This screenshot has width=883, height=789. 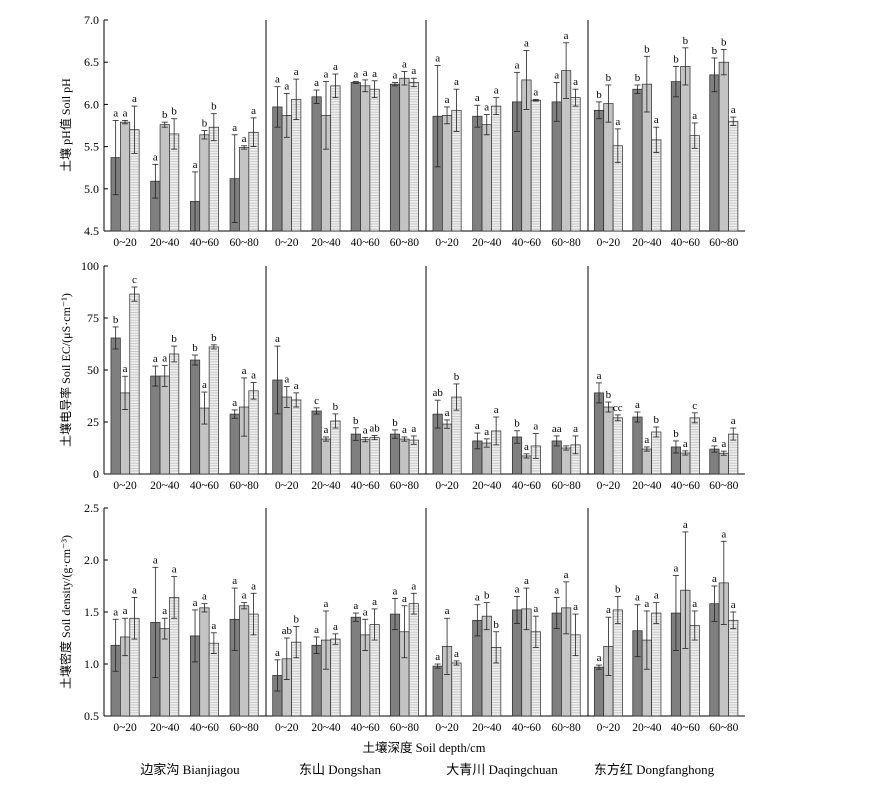 I want to click on density-site4-depth1-series1-significance-letter: a, so click(x=599, y=658).